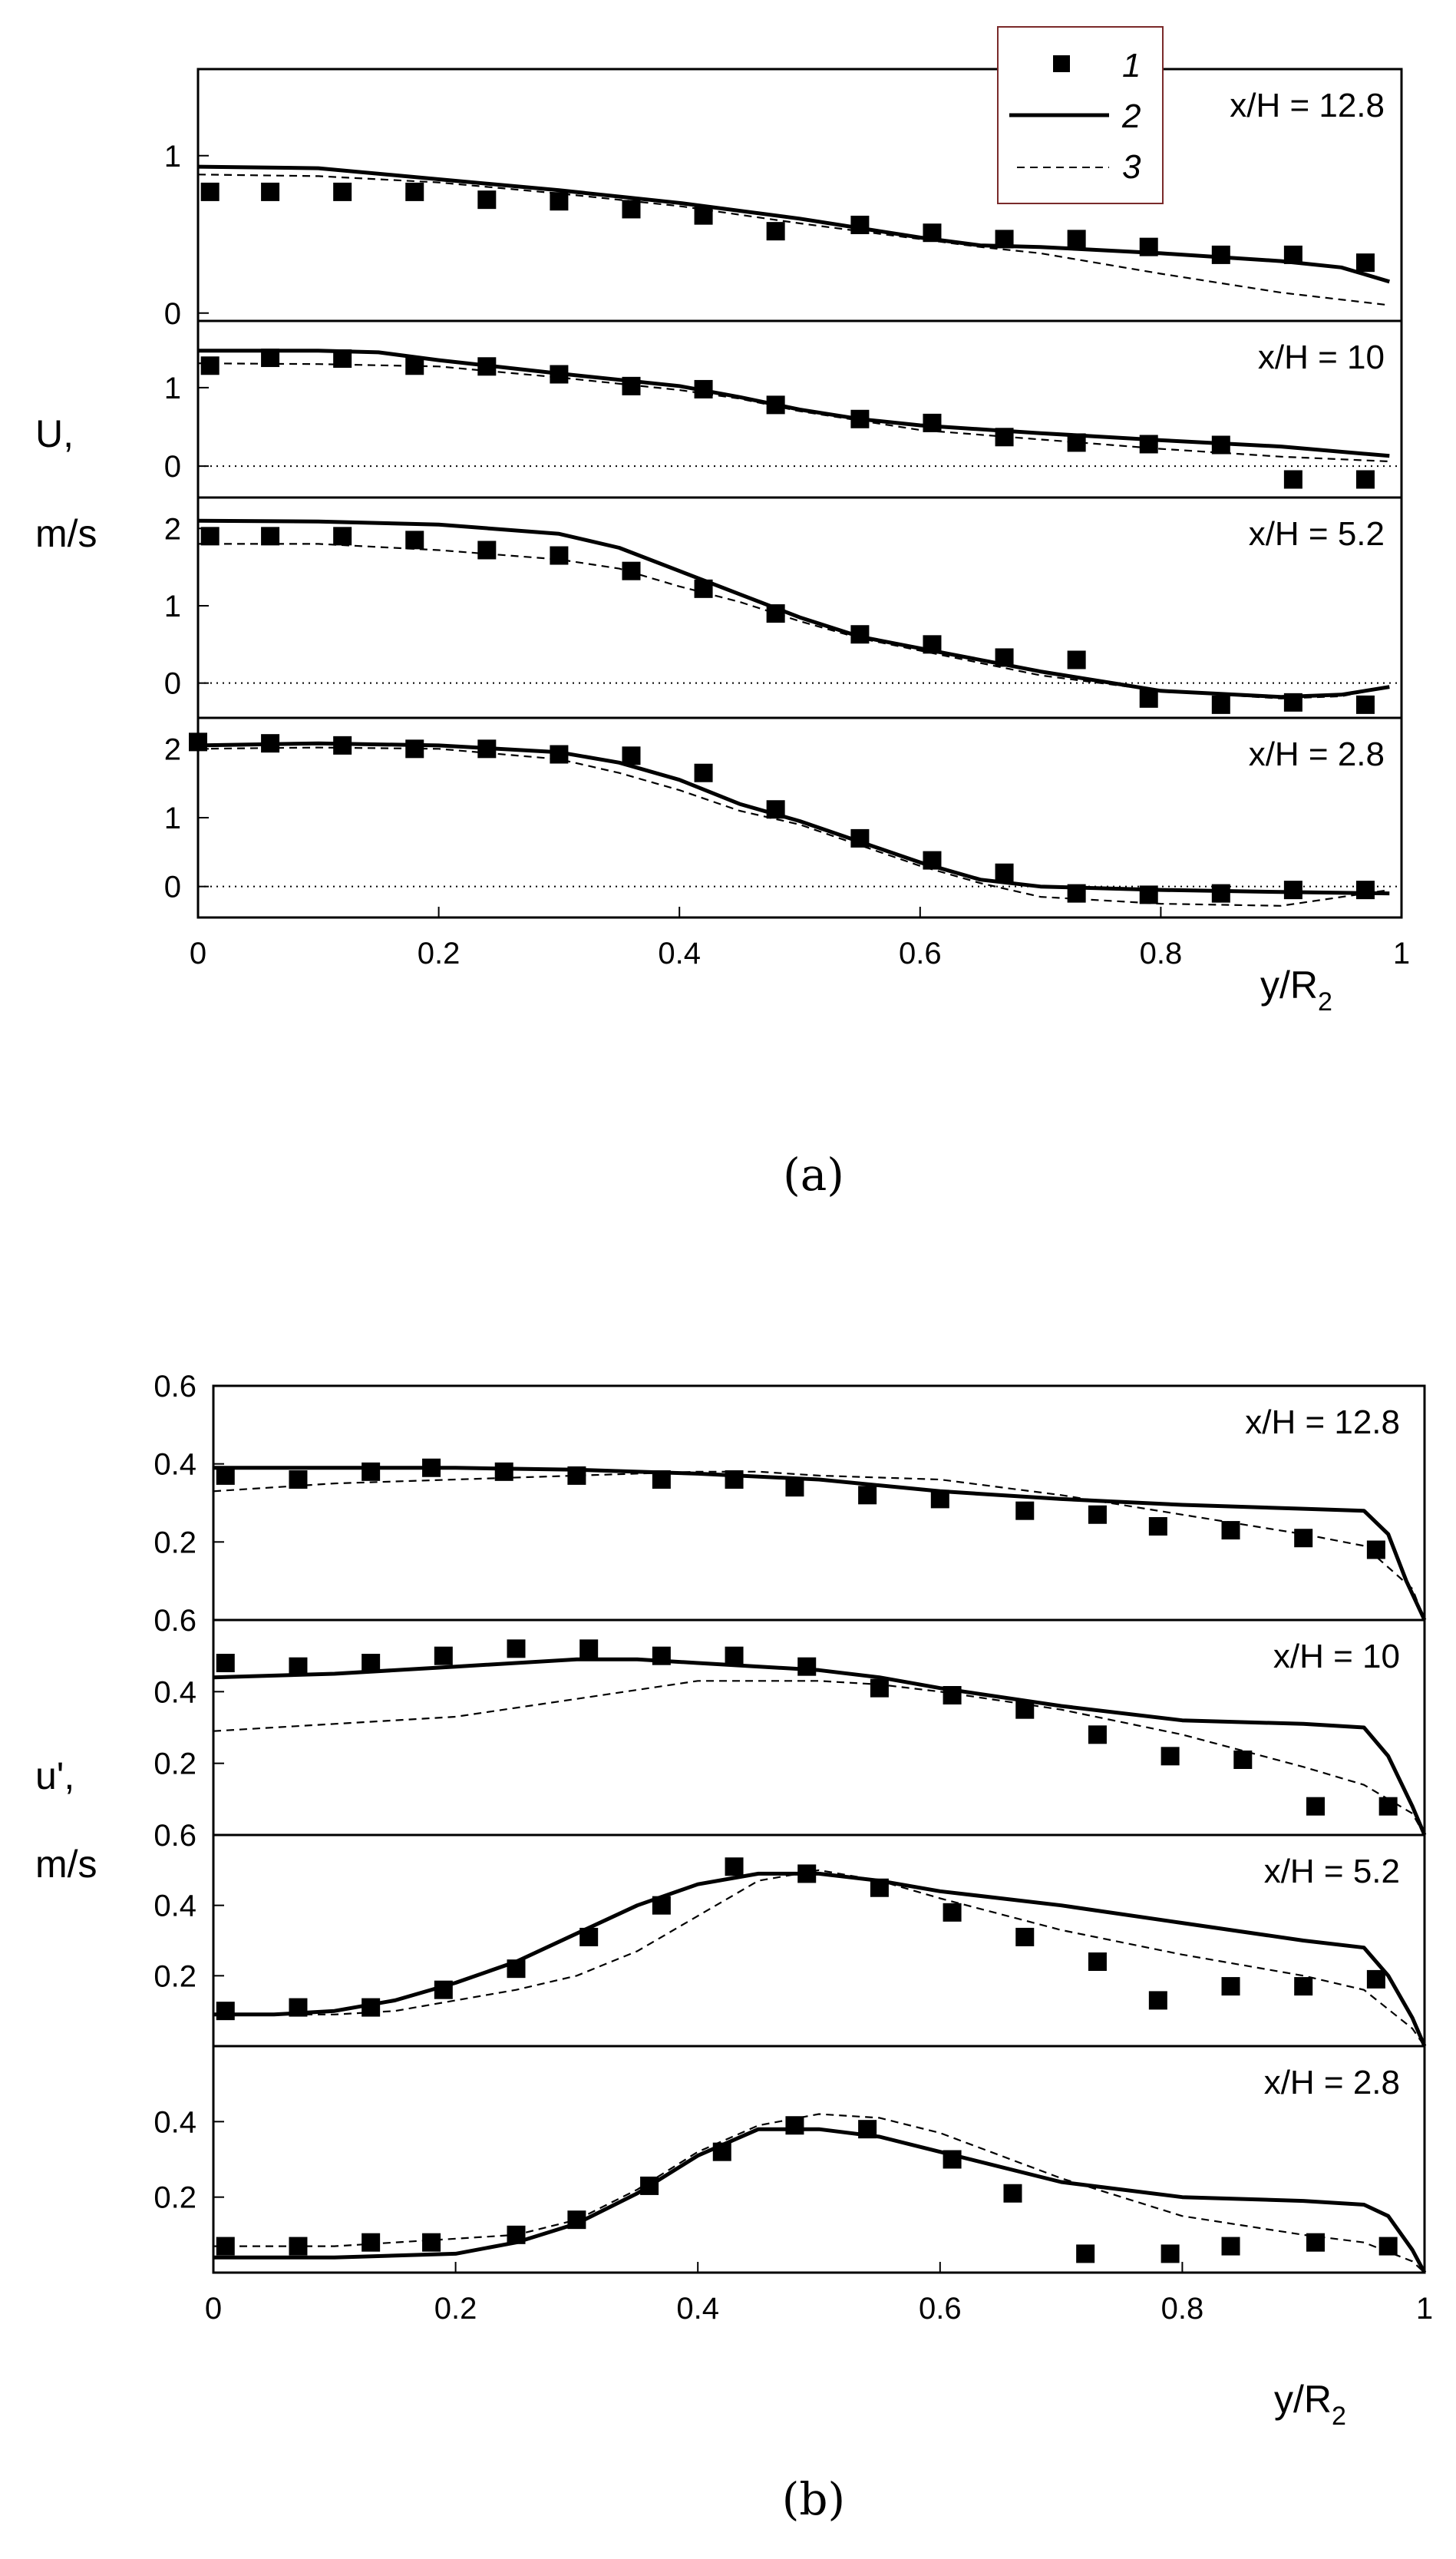  What do you see at coordinates (1317, 754) in the screenshot?
I see `panel-title: x/H = 2.8` at bounding box center [1317, 754].